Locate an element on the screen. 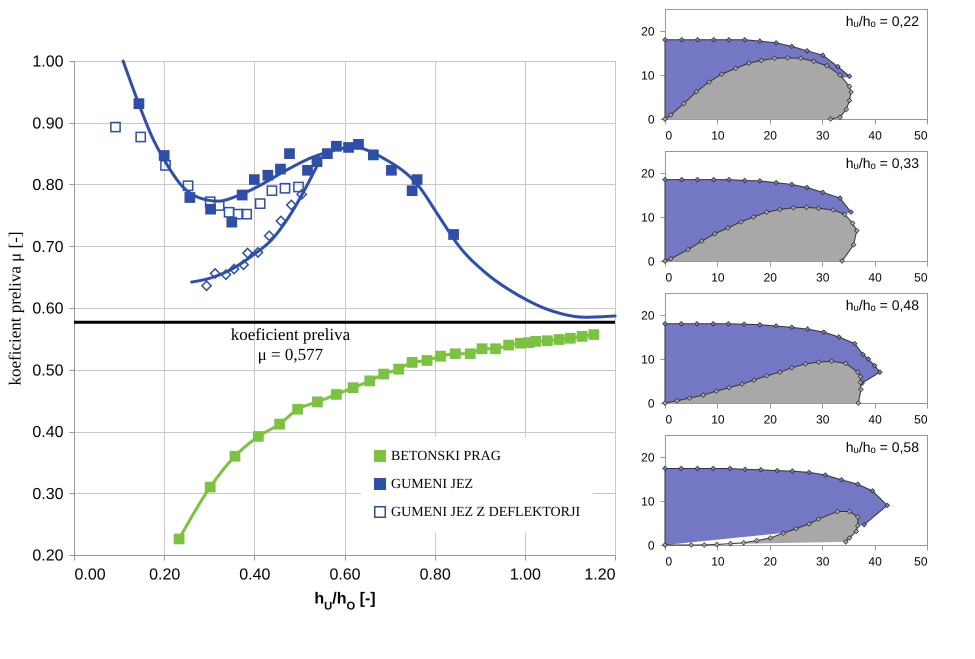 The width and height of the screenshot is (975, 659). annotation: hᵤ/hₒ = 0,33 is located at coordinates (883, 163).